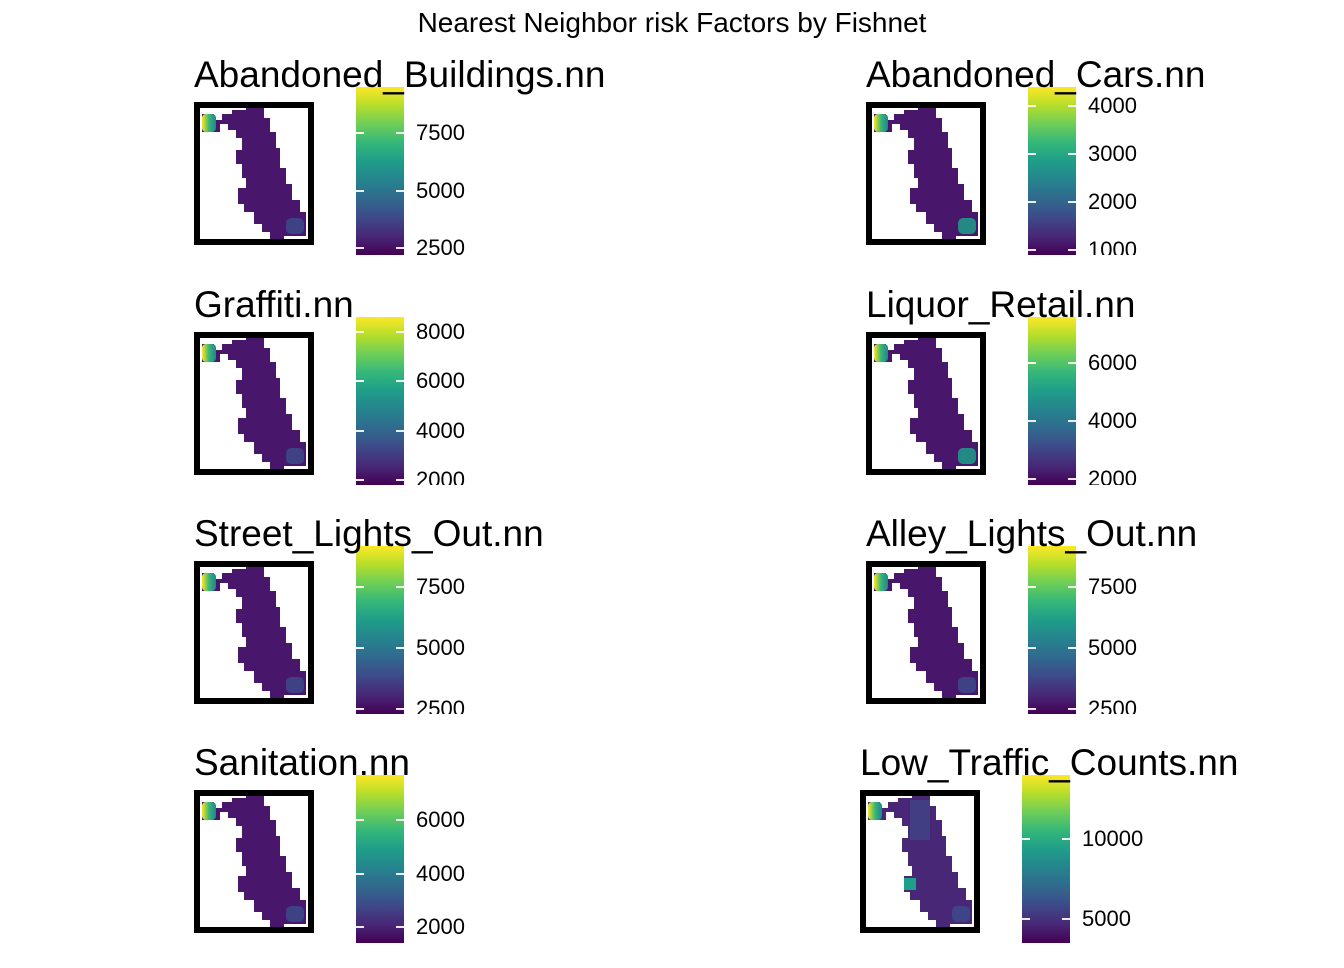  I want to click on facet-panel: Street_Lights_Out.nn 7500 5000 2500, so click(474, 626).